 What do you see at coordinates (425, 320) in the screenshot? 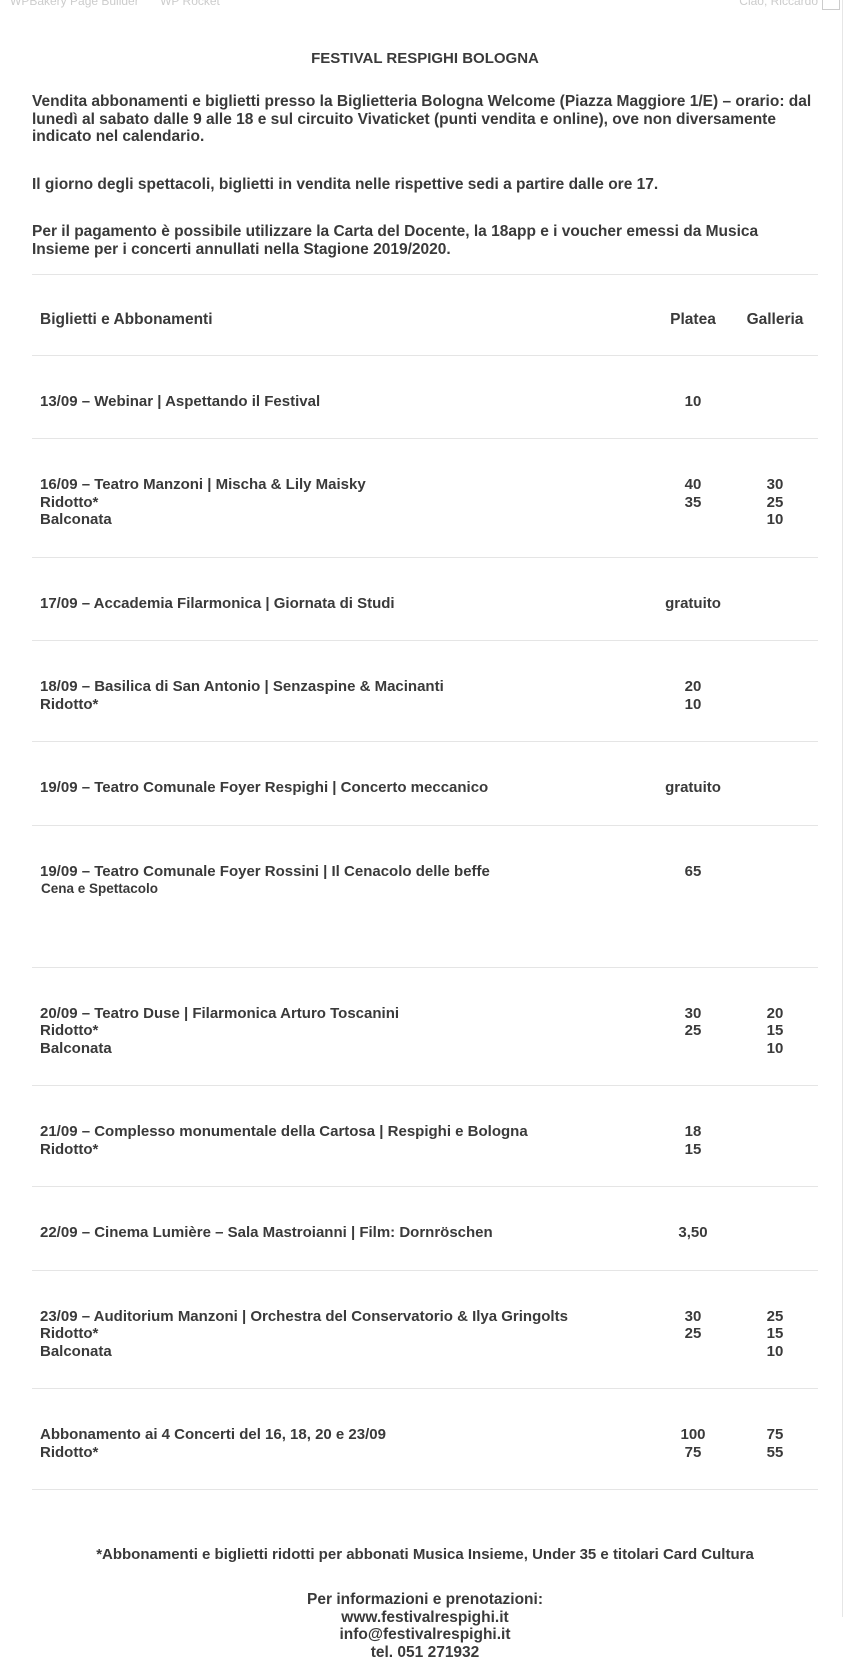
I see `header-line: Biglietti e Abbonamenti Platea Galleria` at bounding box center [425, 320].